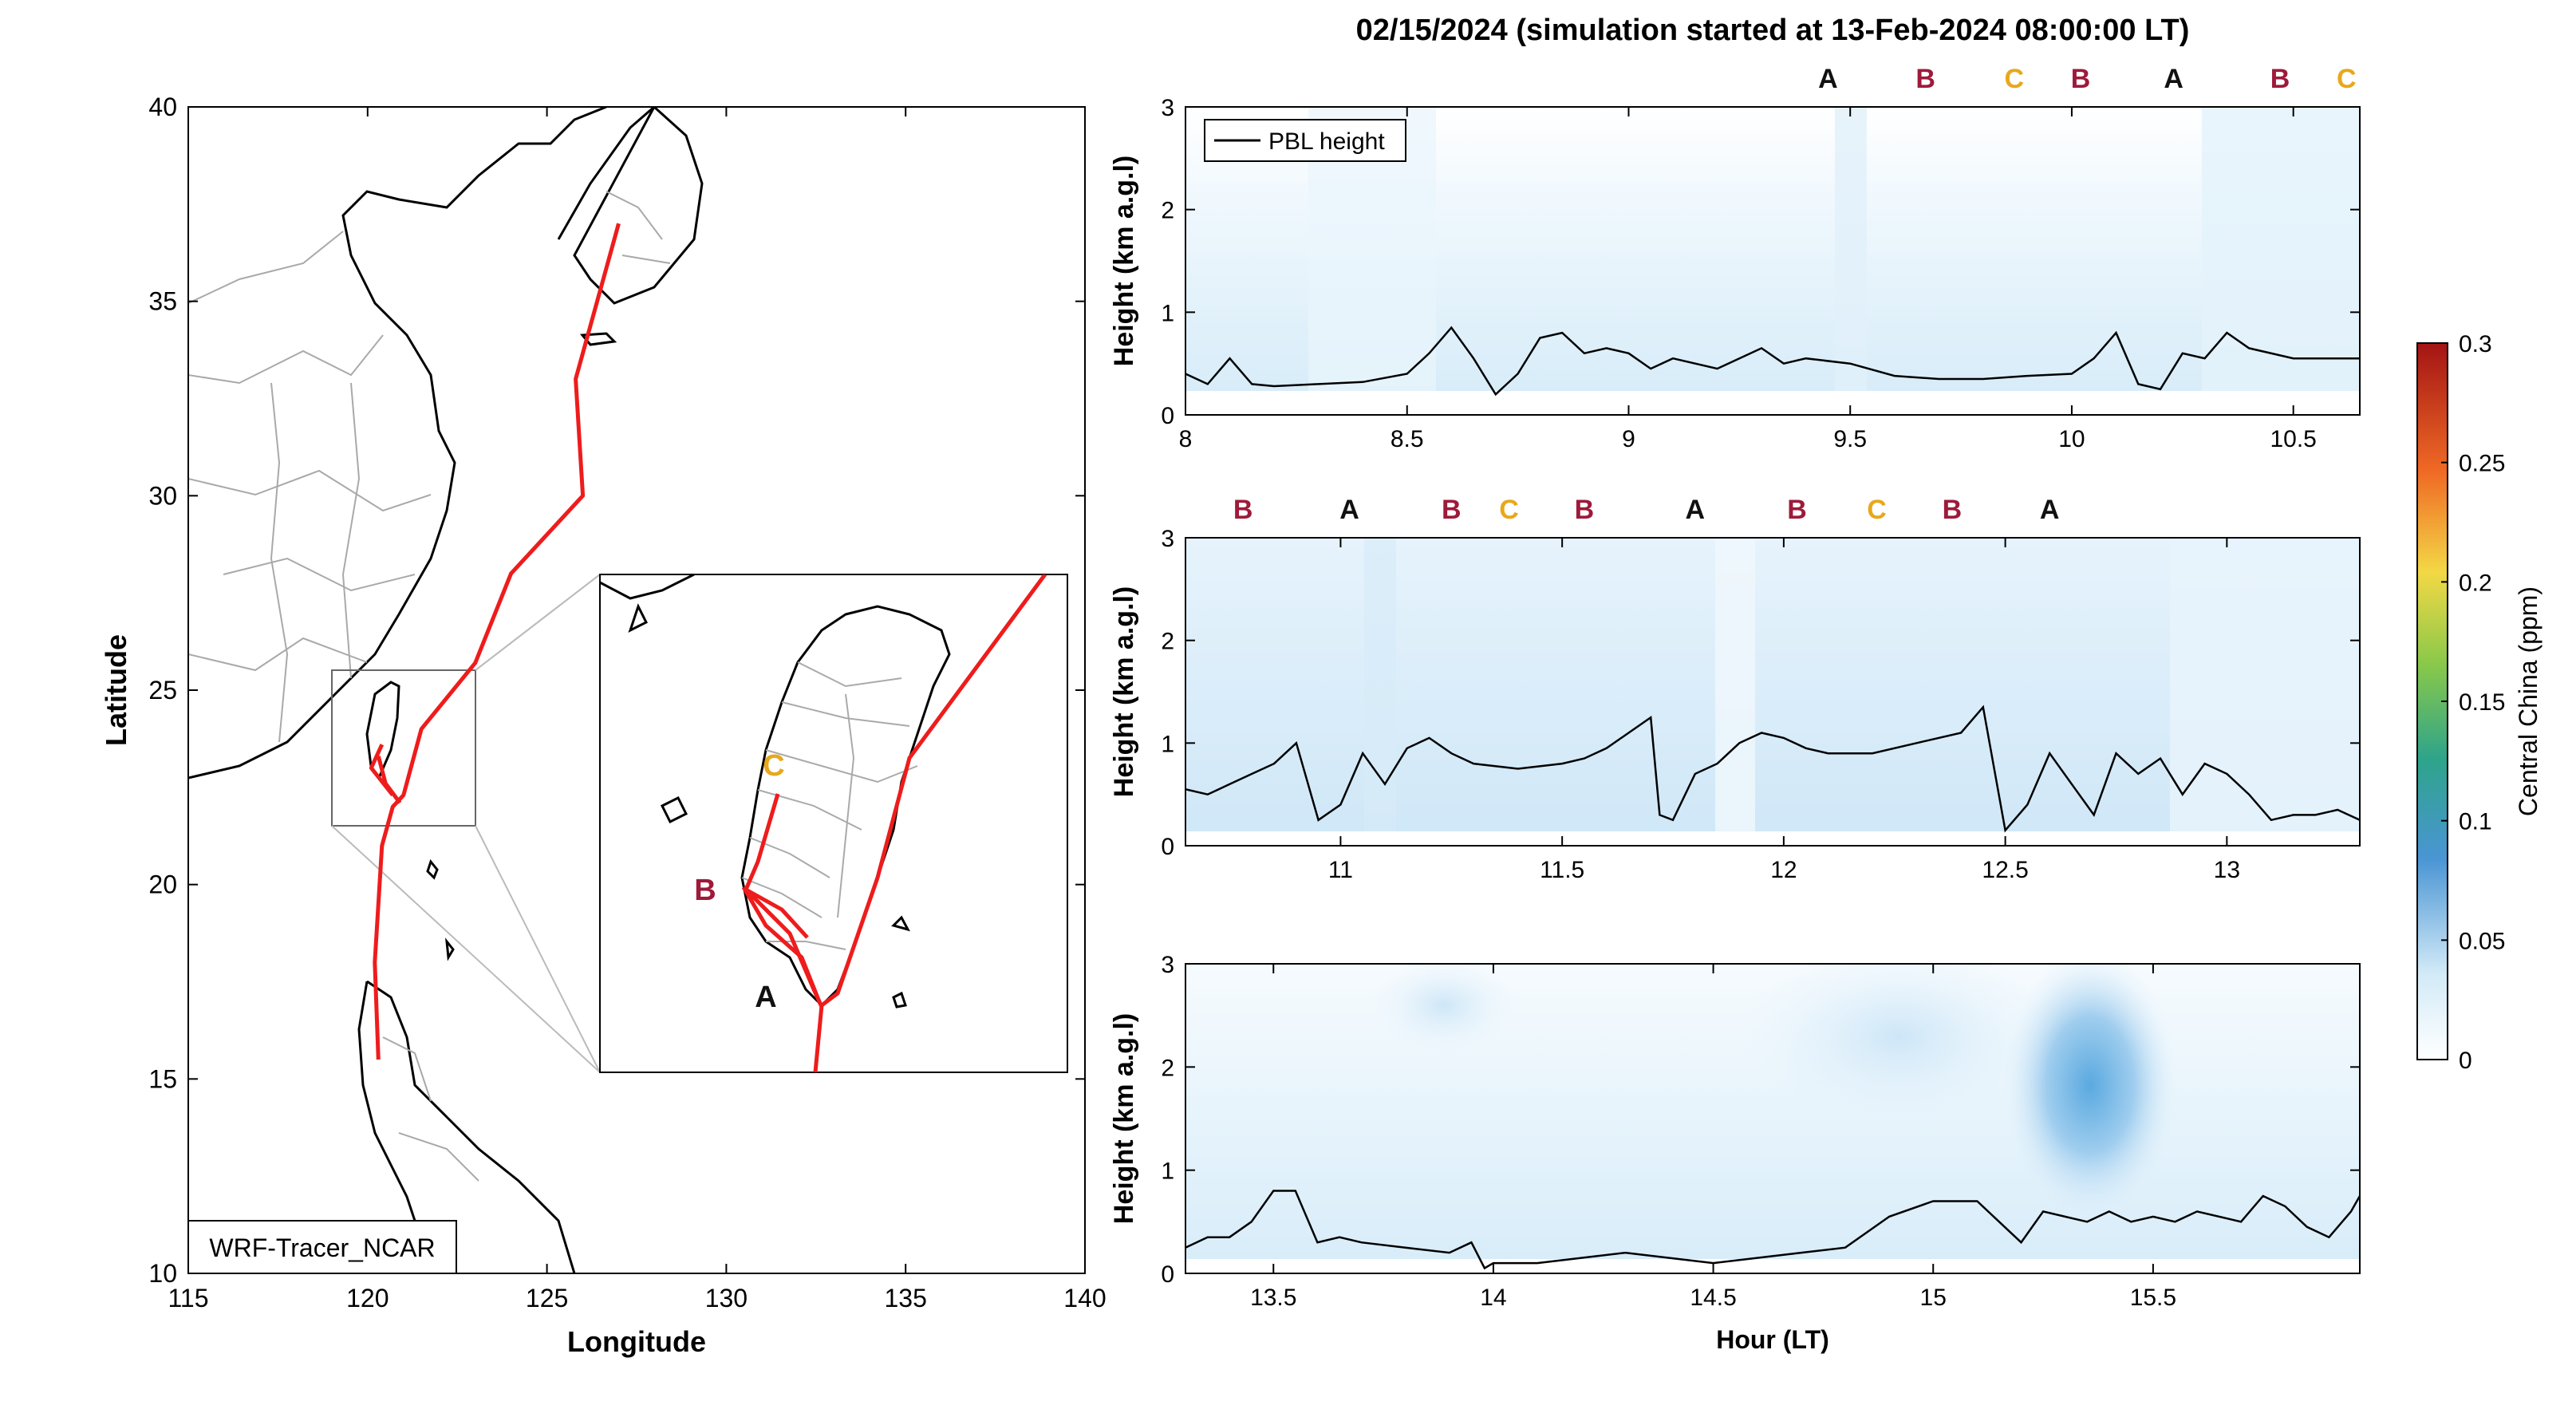 This screenshot has width=2576, height=1413. I want to click on model-label: WRF-Tracer_NCAR, so click(322, 1247).